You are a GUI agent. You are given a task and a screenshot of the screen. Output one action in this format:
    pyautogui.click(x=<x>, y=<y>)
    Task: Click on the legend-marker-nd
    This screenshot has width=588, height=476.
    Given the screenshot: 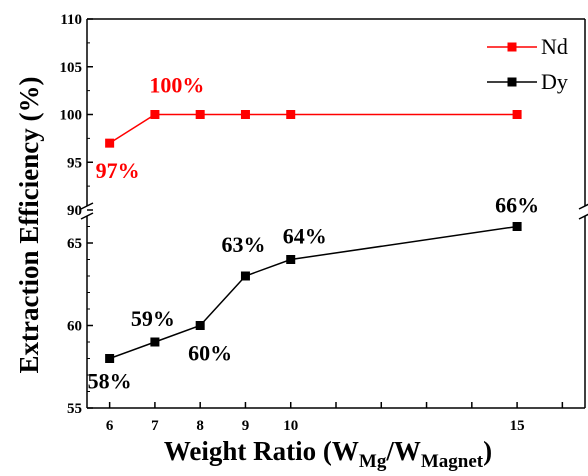 What is the action you would take?
    pyautogui.click(x=512, y=47)
    